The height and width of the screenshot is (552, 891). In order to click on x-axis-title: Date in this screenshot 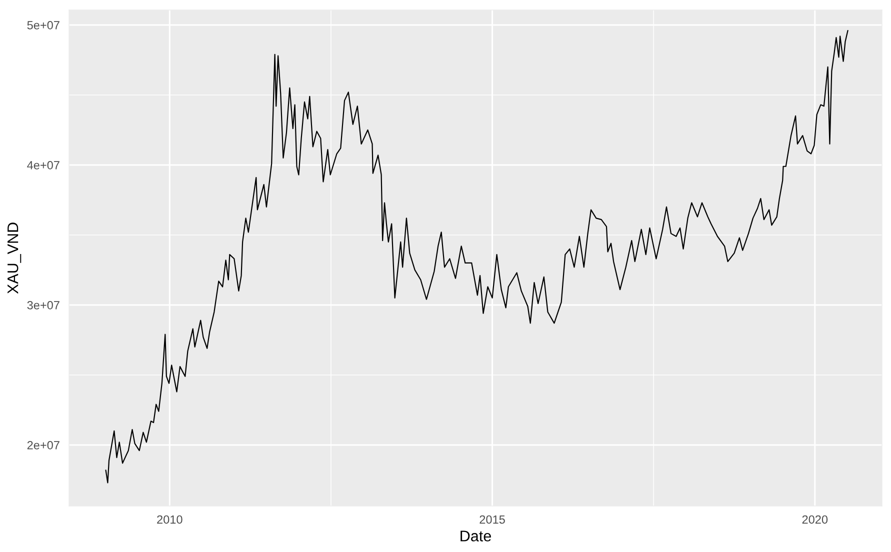, I will do `click(475, 536)`.